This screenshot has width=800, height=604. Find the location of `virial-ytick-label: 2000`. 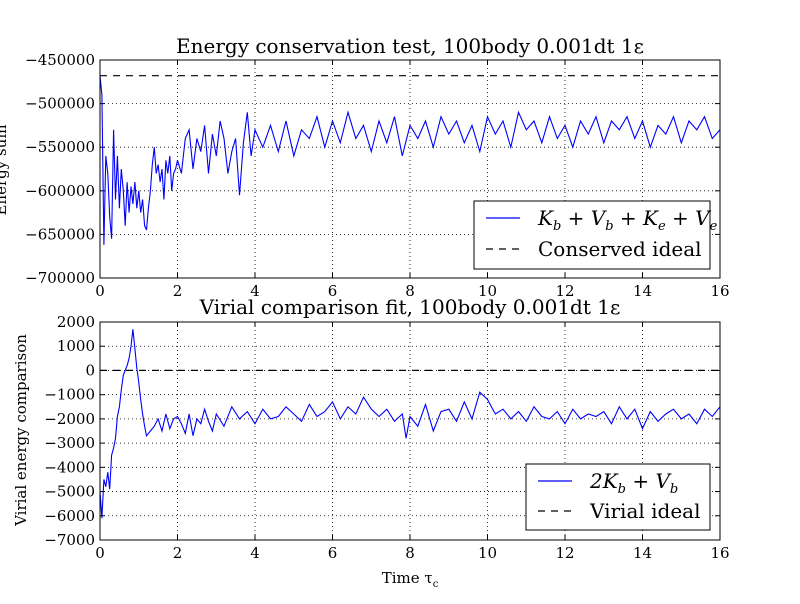

virial-ytick-label: 2000 is located at coordinates (76, 322).